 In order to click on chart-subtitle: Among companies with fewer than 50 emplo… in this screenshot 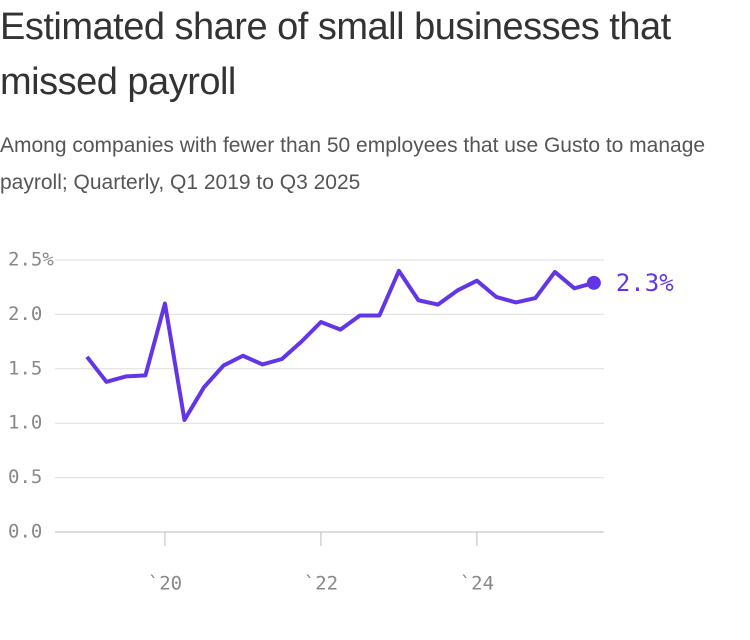, I will do `click(353, 164)`.